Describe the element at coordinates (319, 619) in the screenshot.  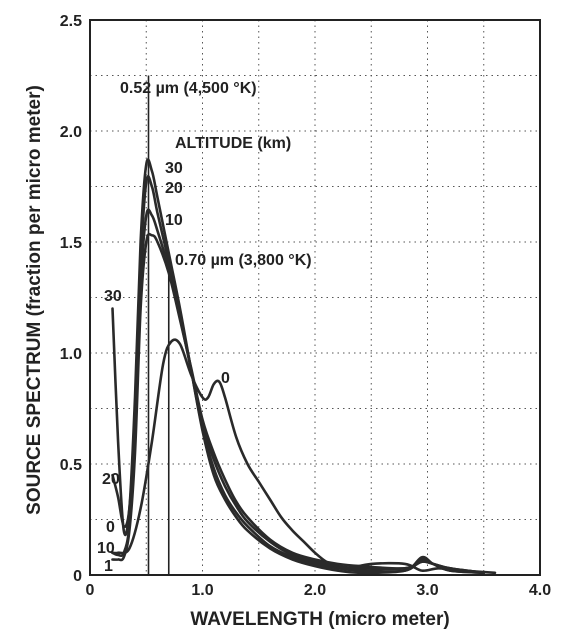
I see `x-axis-label: WAVELENGTH (micro meter)` at that location.